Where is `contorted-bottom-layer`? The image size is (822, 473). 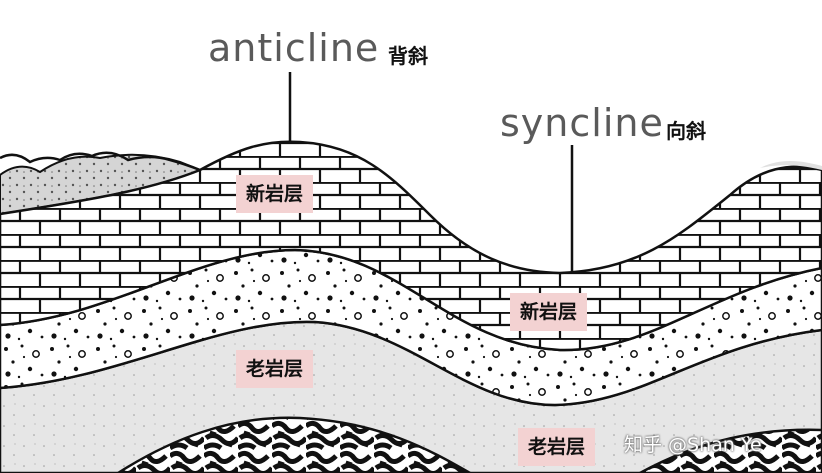 contorted-bottom-layer is located at coordinates (294, 444).